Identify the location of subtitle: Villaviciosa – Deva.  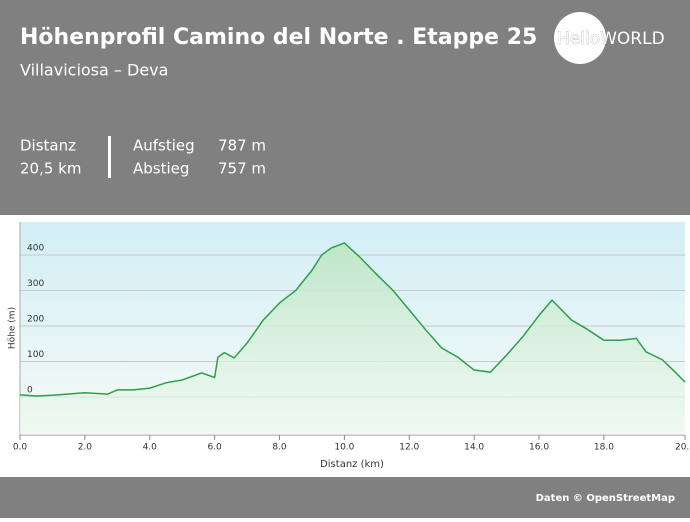
(94, 70).